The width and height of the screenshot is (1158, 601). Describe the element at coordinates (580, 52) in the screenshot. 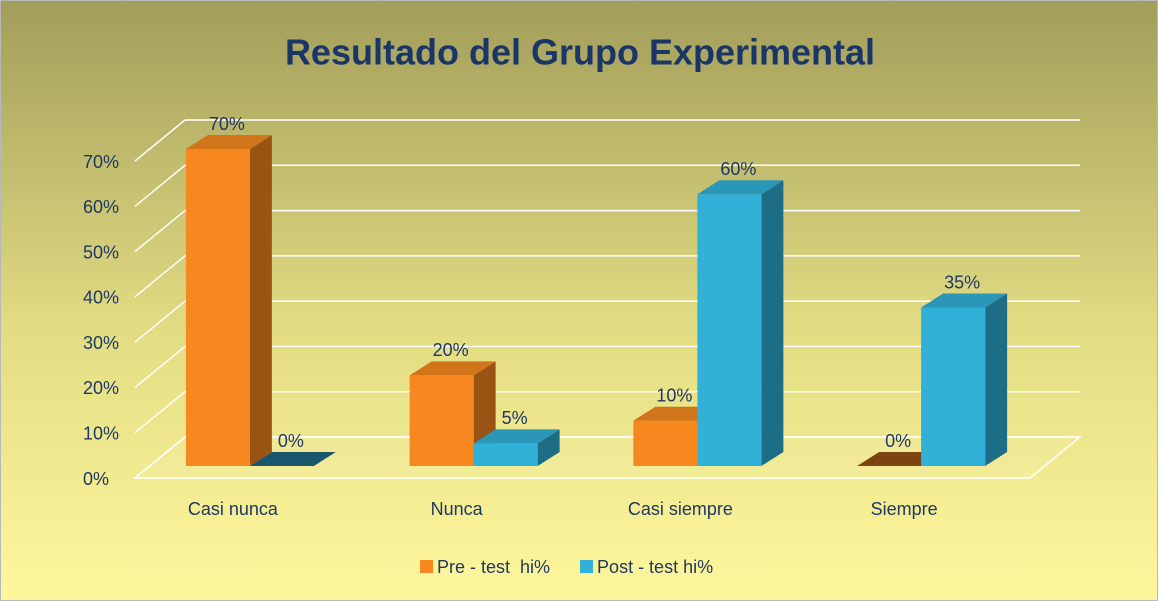

I see `chart-title: Resultado del Grupo Experimental` at that location.